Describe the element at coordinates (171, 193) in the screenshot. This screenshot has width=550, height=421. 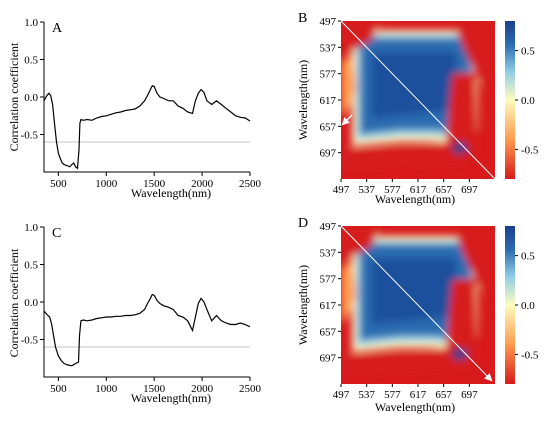
I see `panel-a-xlabel: Wavelength(nm)` at that location.